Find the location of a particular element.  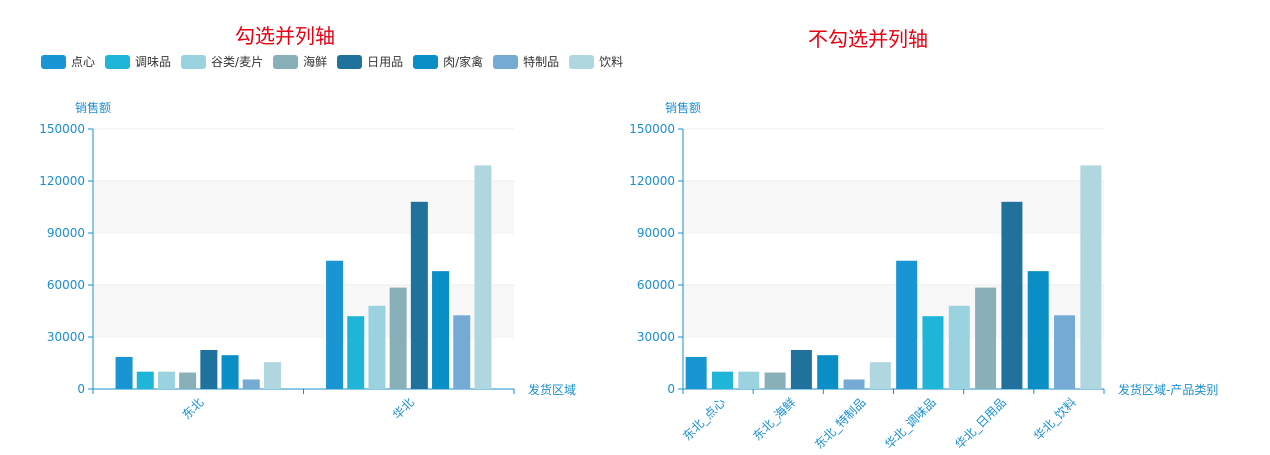

x-tick-label: 华北_饮料 is located at coordinates (1055, 419).